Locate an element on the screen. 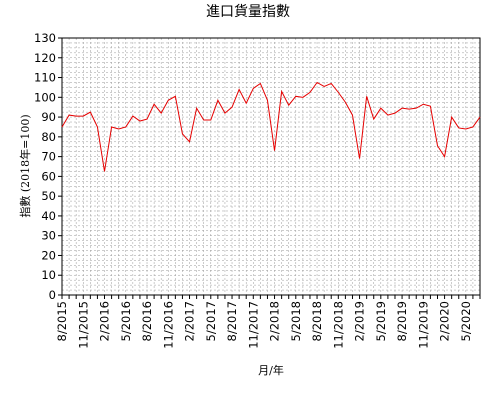 The image size is (500, 400). x-tick-label: 2/2020 is located at coordinates (445, 321).